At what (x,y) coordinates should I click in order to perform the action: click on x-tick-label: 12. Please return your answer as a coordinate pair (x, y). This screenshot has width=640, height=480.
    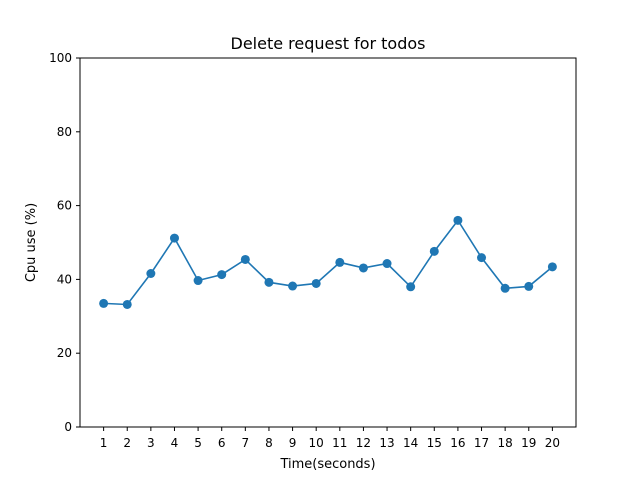
    Looking at the image, I should click on (363, 443).